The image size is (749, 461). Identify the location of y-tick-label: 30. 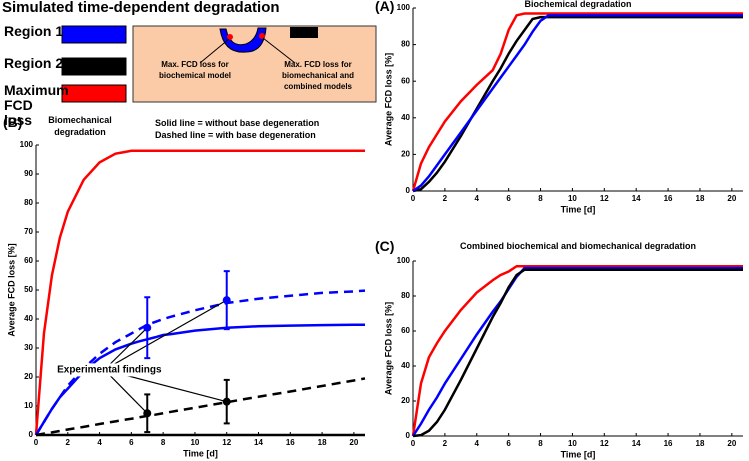
(28, 347).